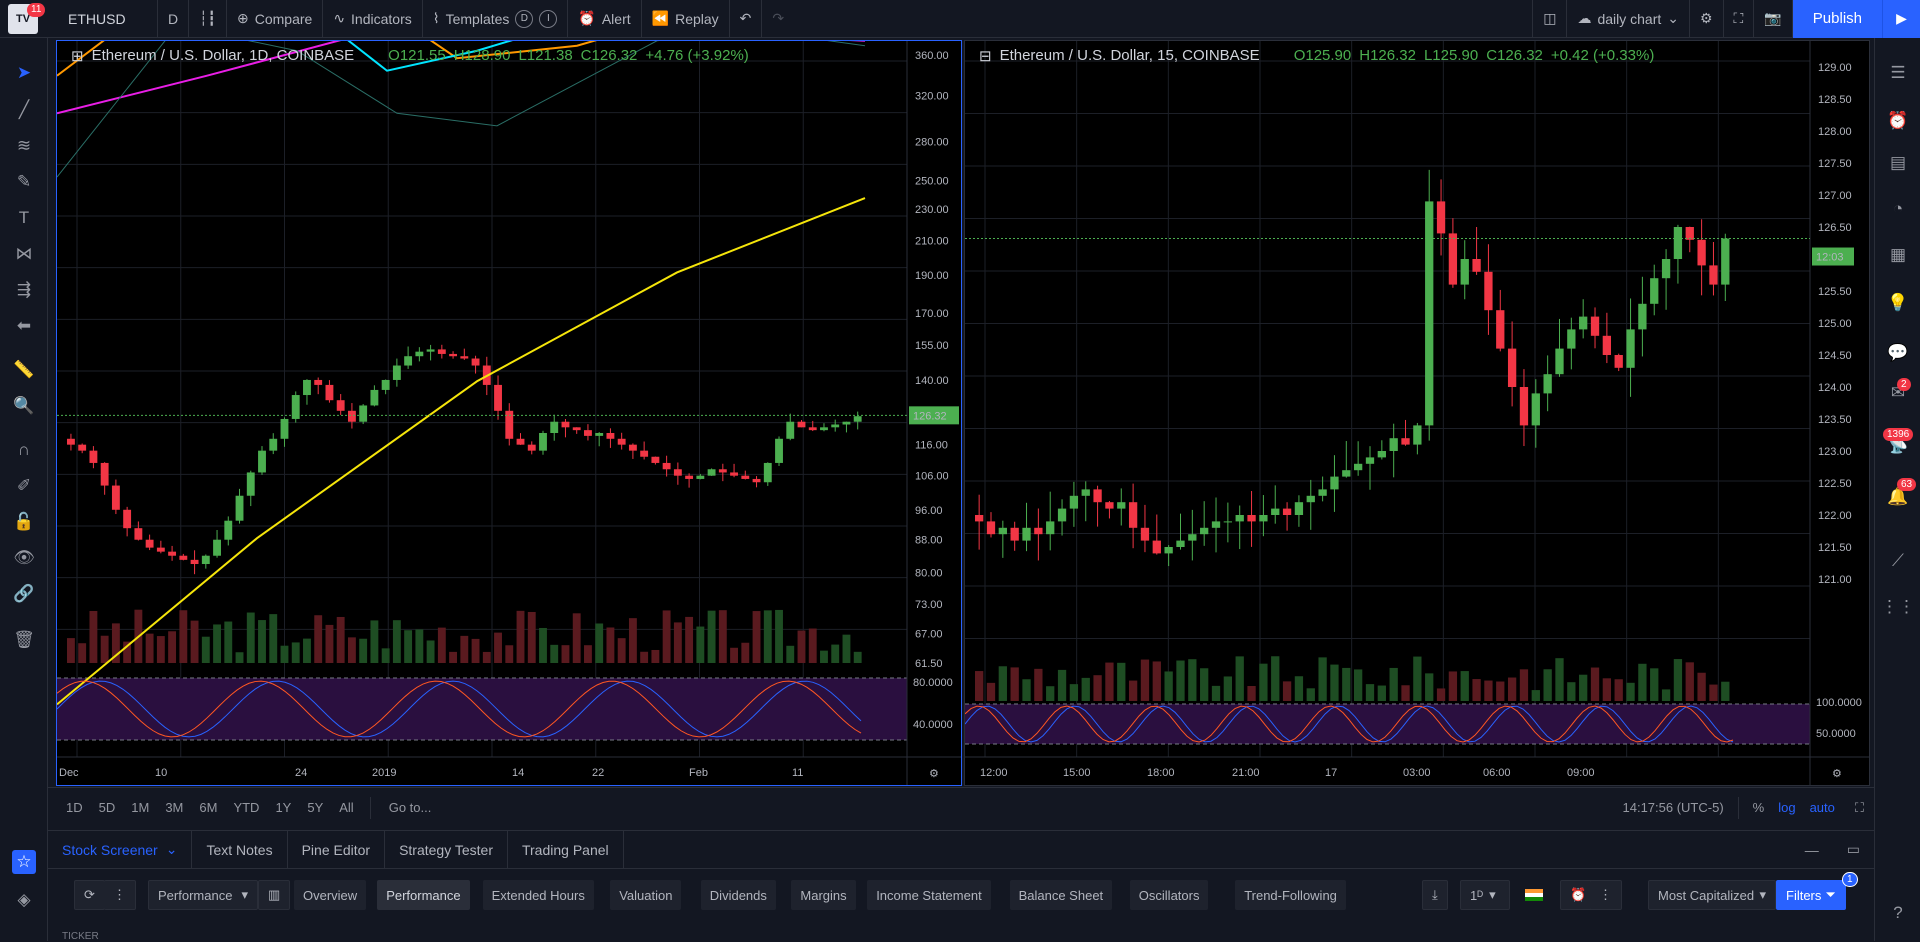  Describe the element at coordinates (107, 807) in the screenshot. I see `range-5d: 5D` at that location.